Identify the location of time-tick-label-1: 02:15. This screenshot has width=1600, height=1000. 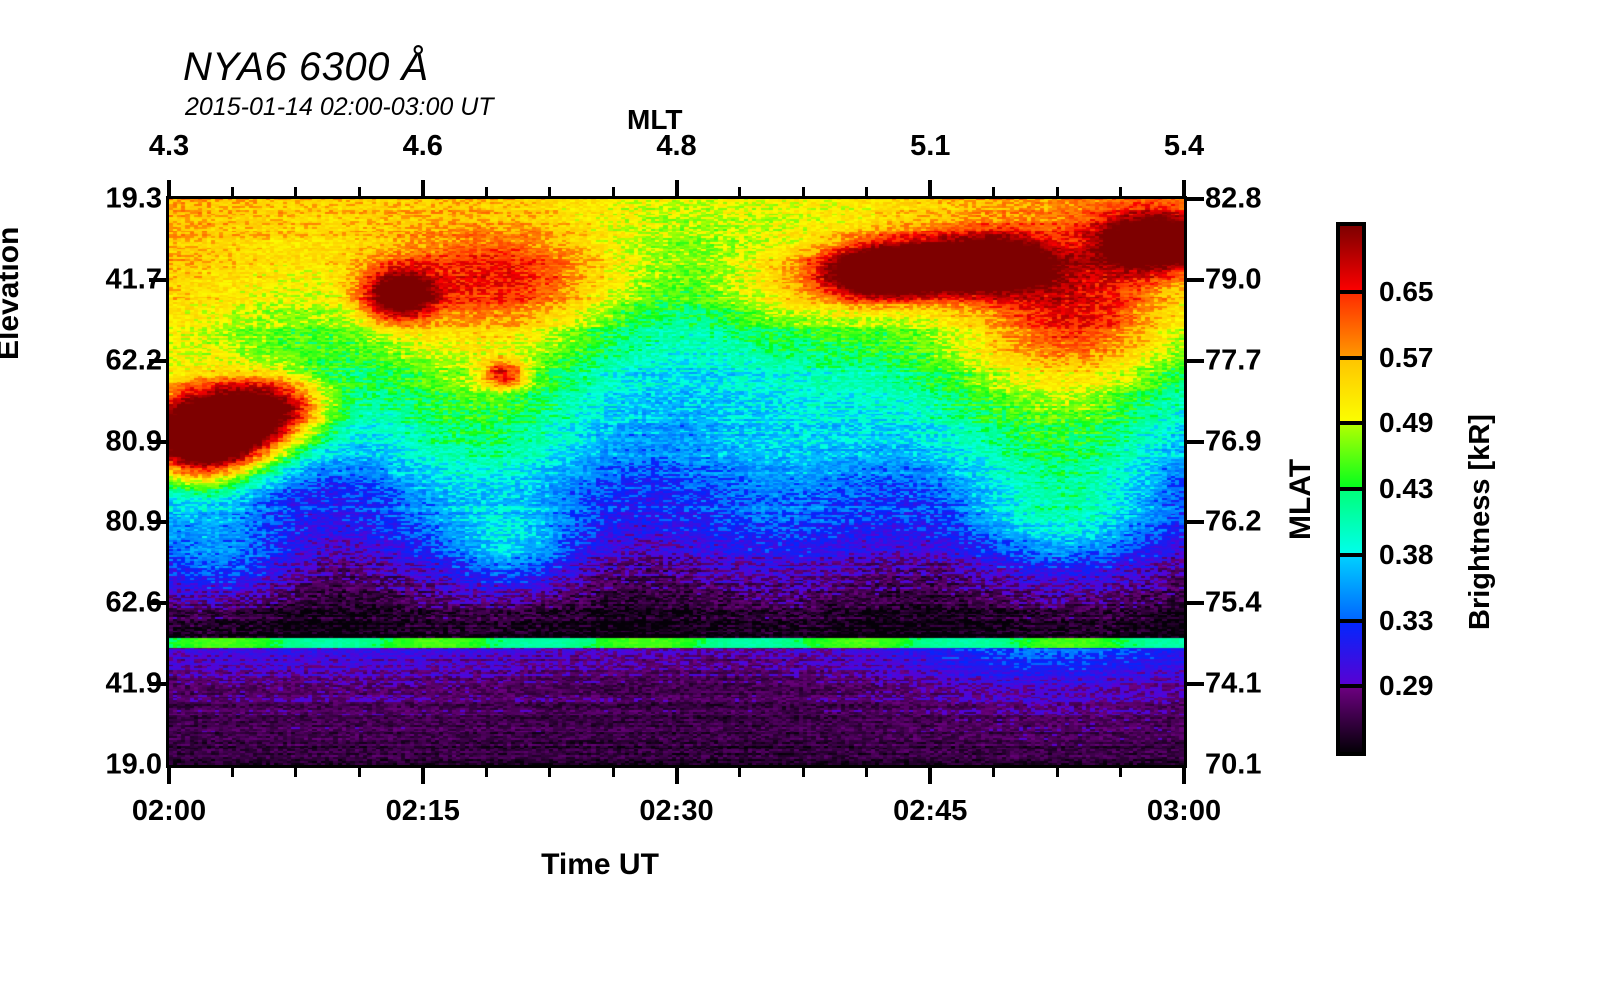
(422, 811).